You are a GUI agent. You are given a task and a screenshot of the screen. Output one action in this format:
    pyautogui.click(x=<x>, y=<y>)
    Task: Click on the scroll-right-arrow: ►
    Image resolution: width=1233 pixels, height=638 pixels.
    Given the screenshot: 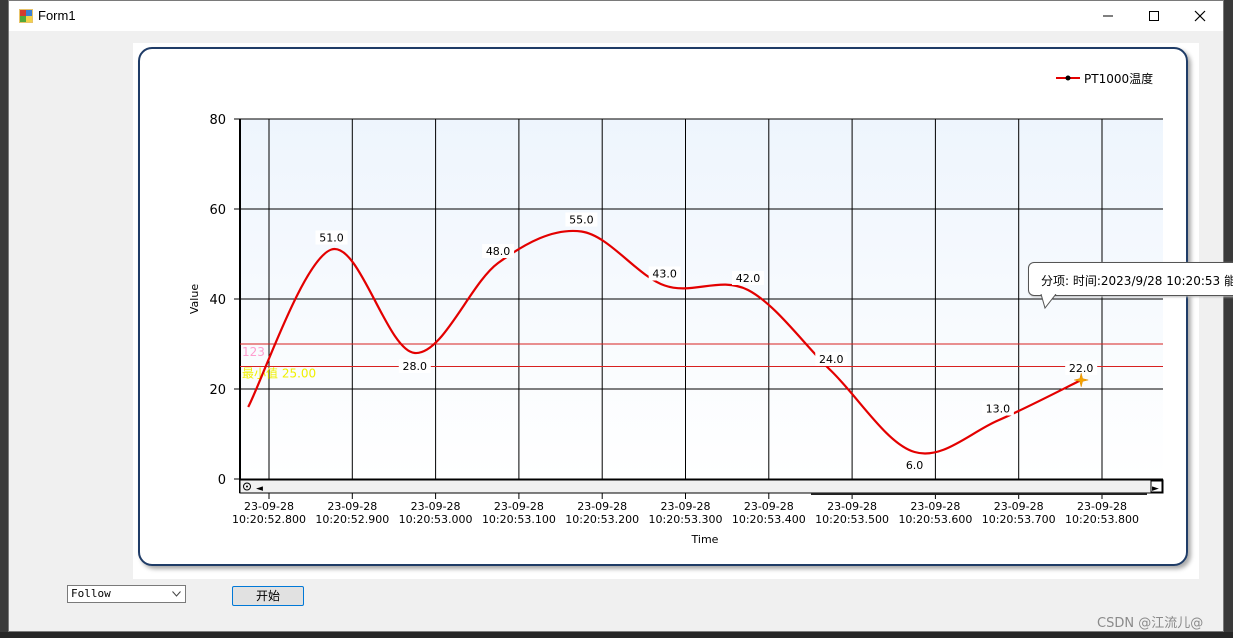 What is the action you would take?
    pyautogui.click(x=1155, y=489)
    